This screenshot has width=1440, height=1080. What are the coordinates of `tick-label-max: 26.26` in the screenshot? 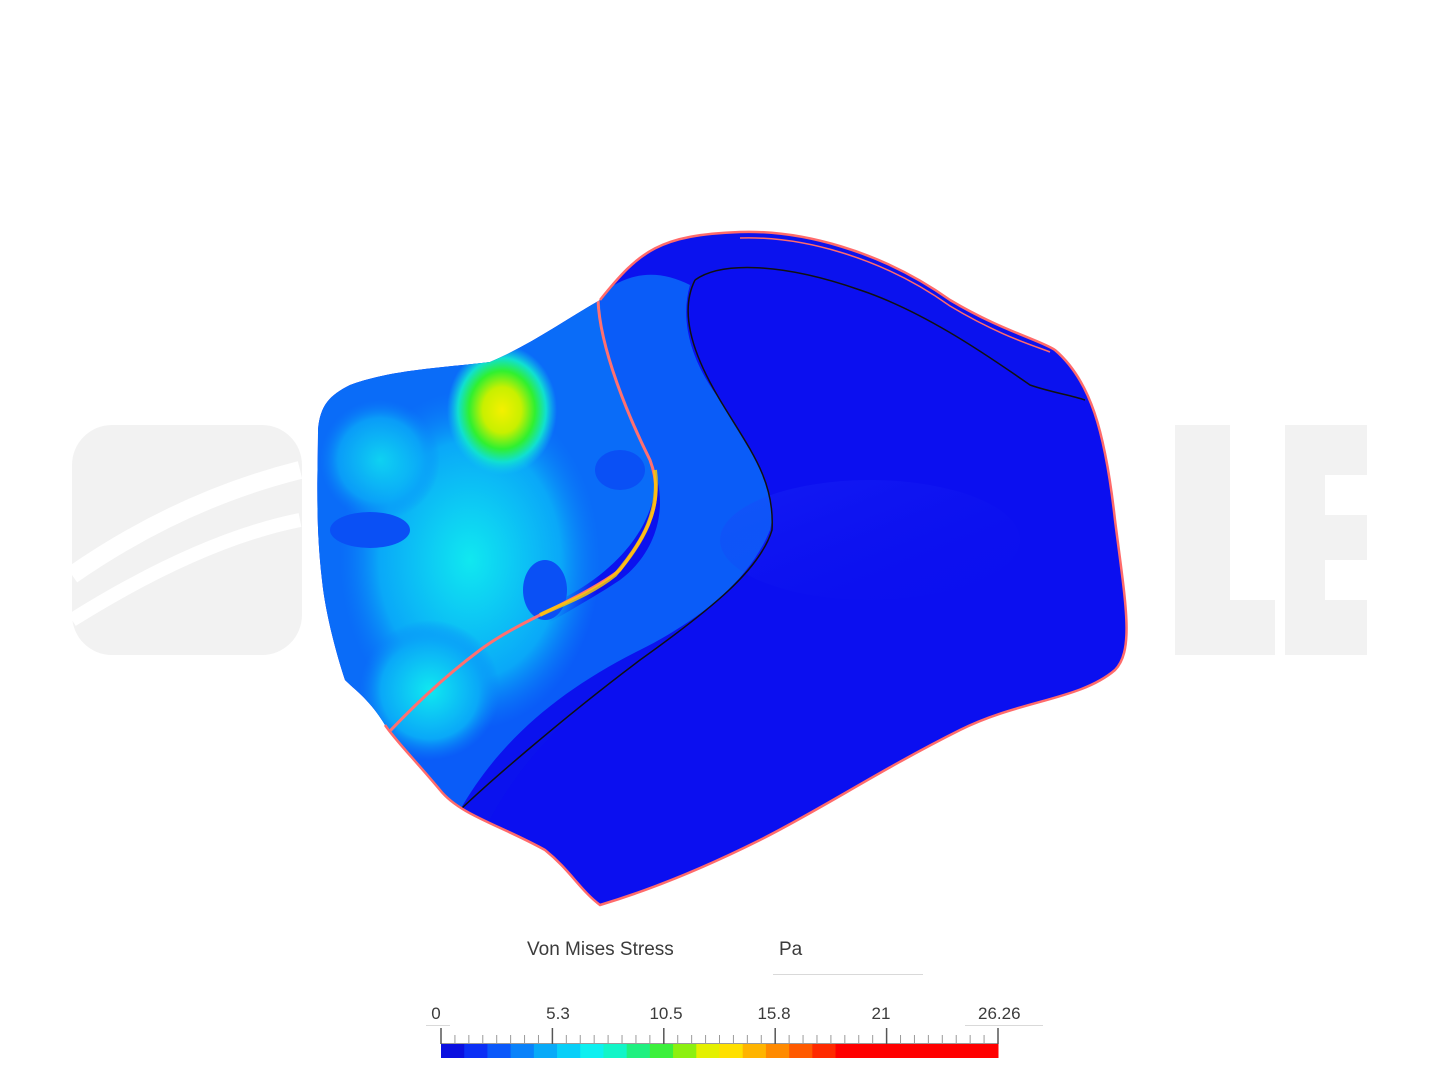 It's located at (999, 1013).